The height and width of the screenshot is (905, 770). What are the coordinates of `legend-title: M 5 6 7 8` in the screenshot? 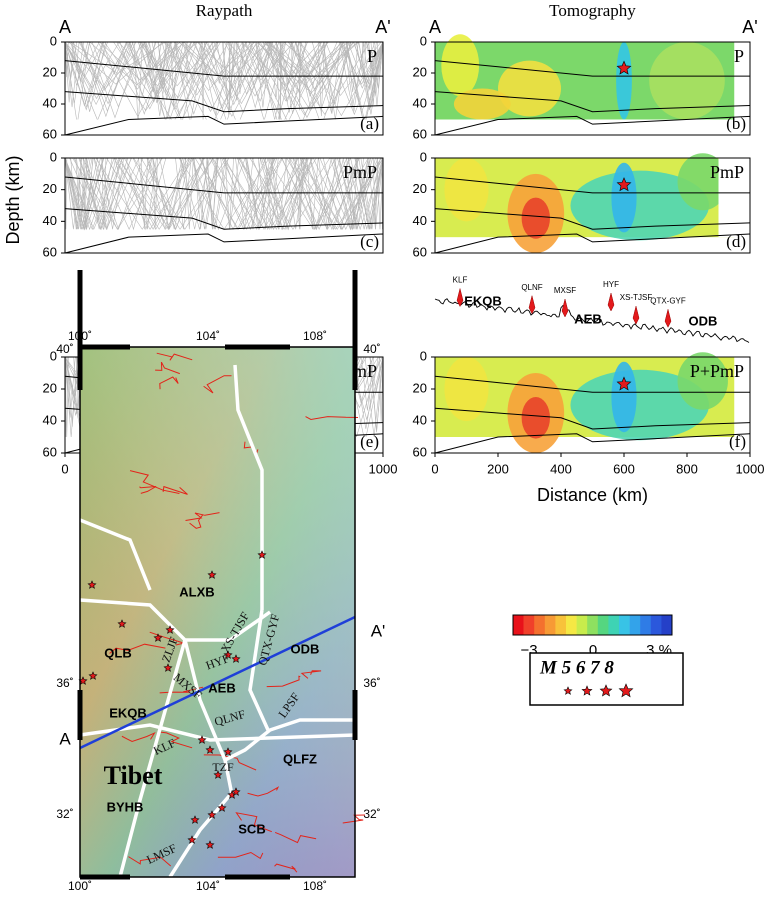 It's located at (576, 667).